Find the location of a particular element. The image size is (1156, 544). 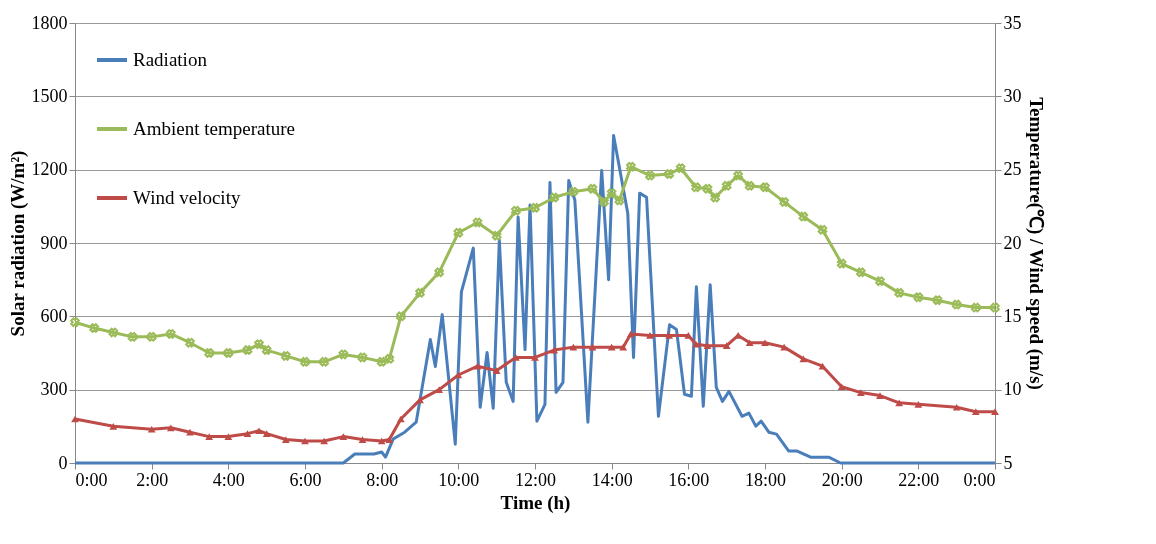

x-tick-label: 18:00 is located at coordinates (765, 479).